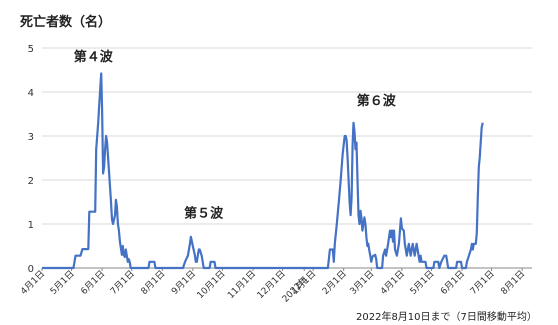 The width and height of the screenshot is (558, 325). Describe the element at coordinates (31, 225) in the screenshot. I see `y-tick-label: 1` at that location.